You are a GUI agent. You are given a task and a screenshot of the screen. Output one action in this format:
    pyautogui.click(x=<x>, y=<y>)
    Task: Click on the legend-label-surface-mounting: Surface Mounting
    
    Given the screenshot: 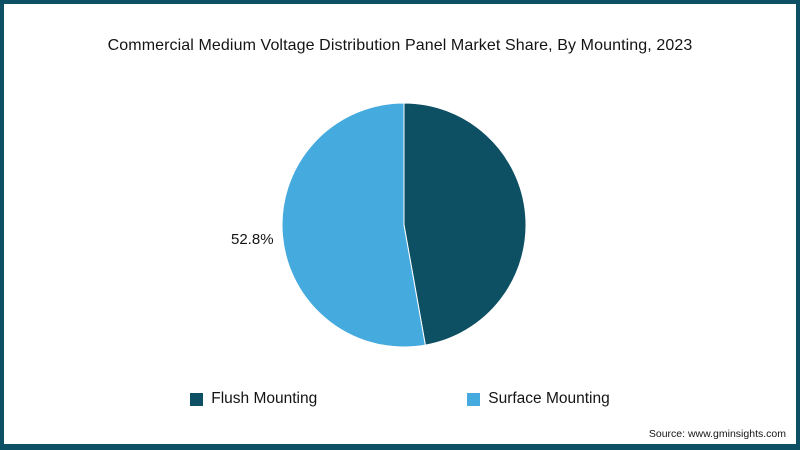 What is the action you would take?
    pyautogui.click(x=549, y=398)
    